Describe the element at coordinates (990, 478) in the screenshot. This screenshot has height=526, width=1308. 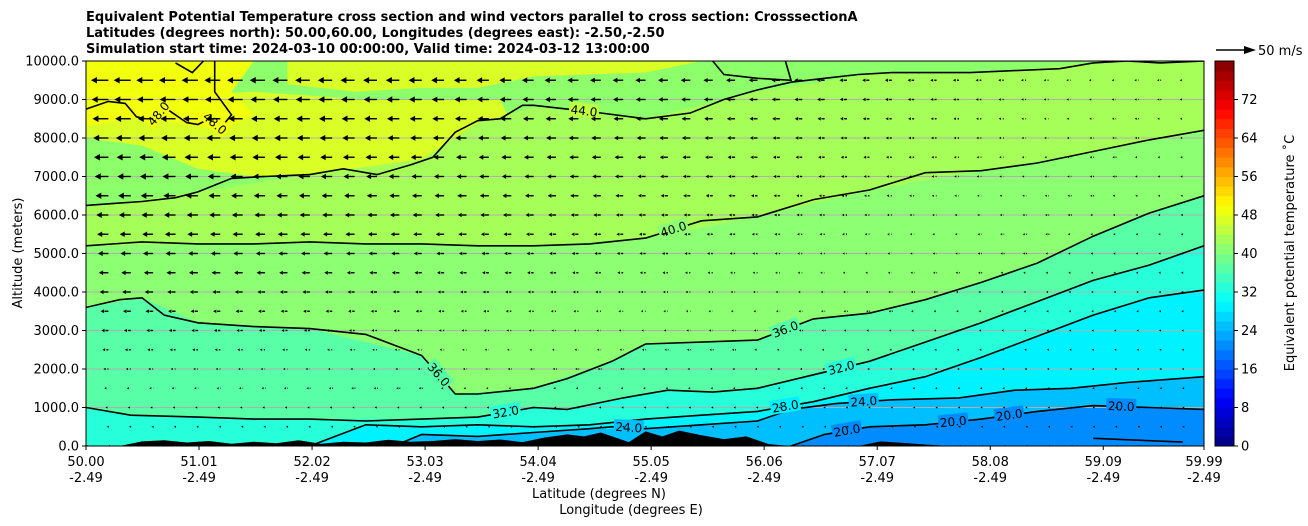
I see `x-tick-label-lon: -2.49` at that location.